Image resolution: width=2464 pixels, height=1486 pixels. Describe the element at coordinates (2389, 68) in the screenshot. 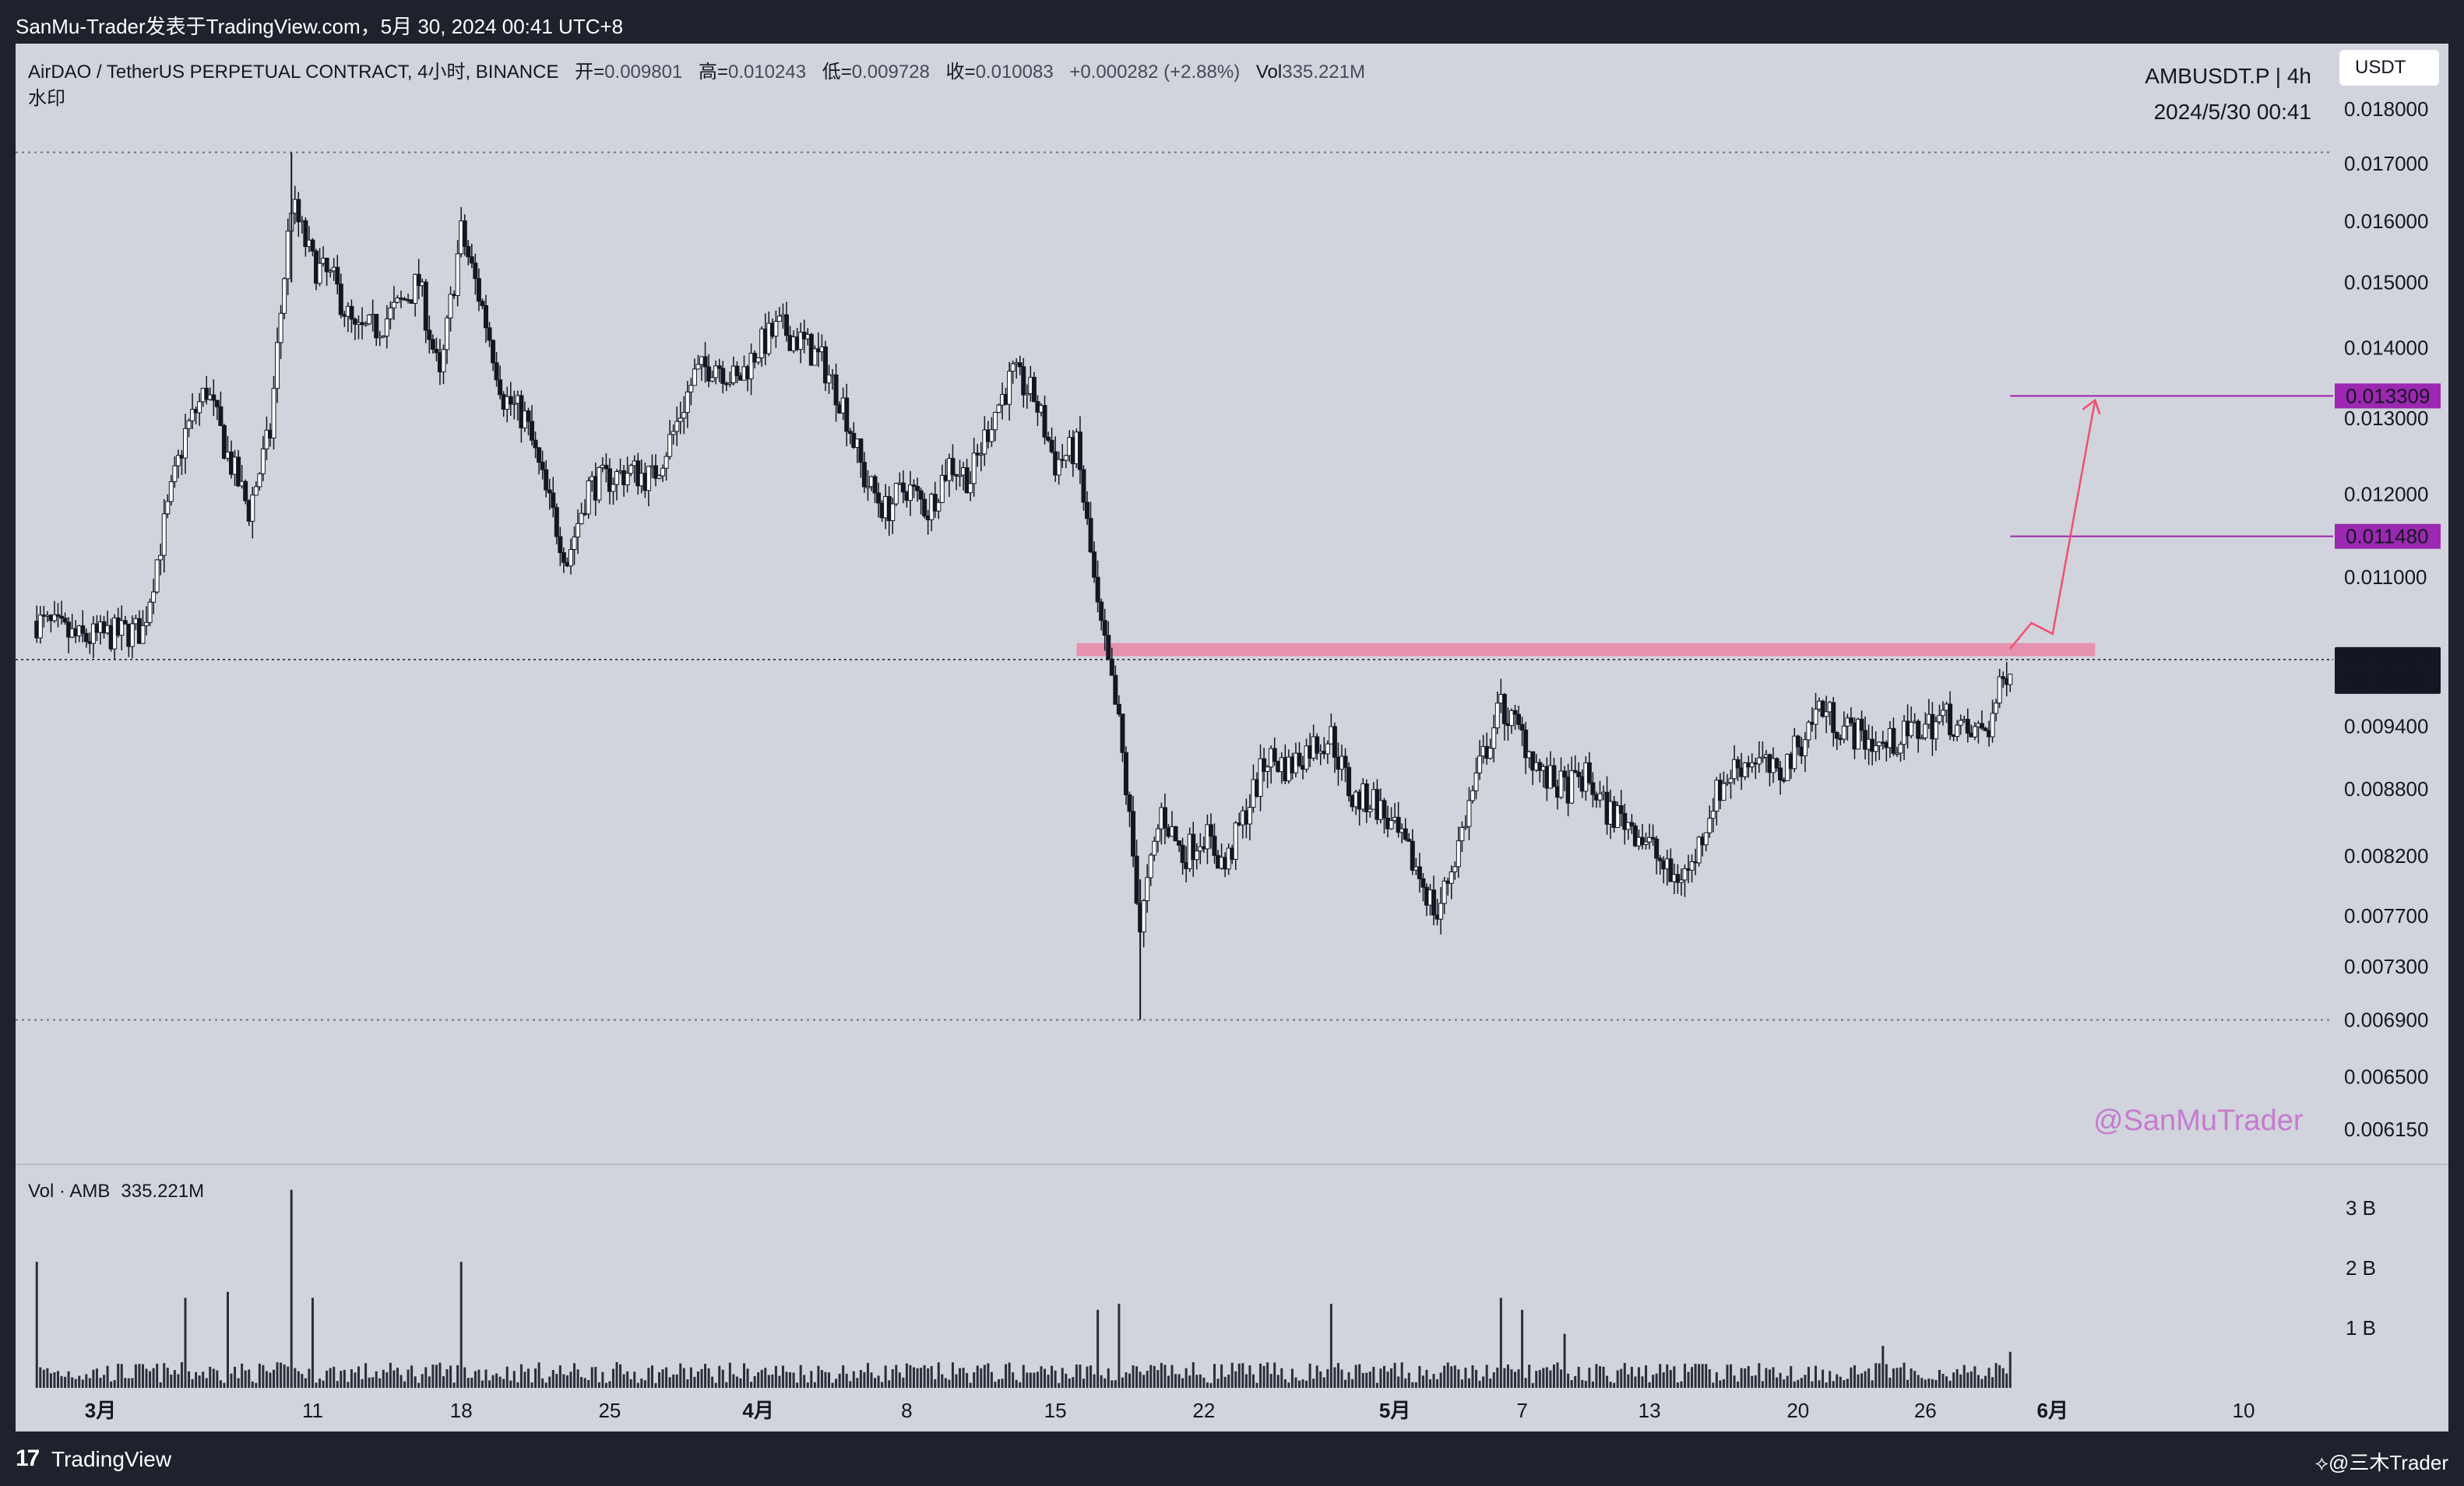

I see `currency-button: USDT` at that location.